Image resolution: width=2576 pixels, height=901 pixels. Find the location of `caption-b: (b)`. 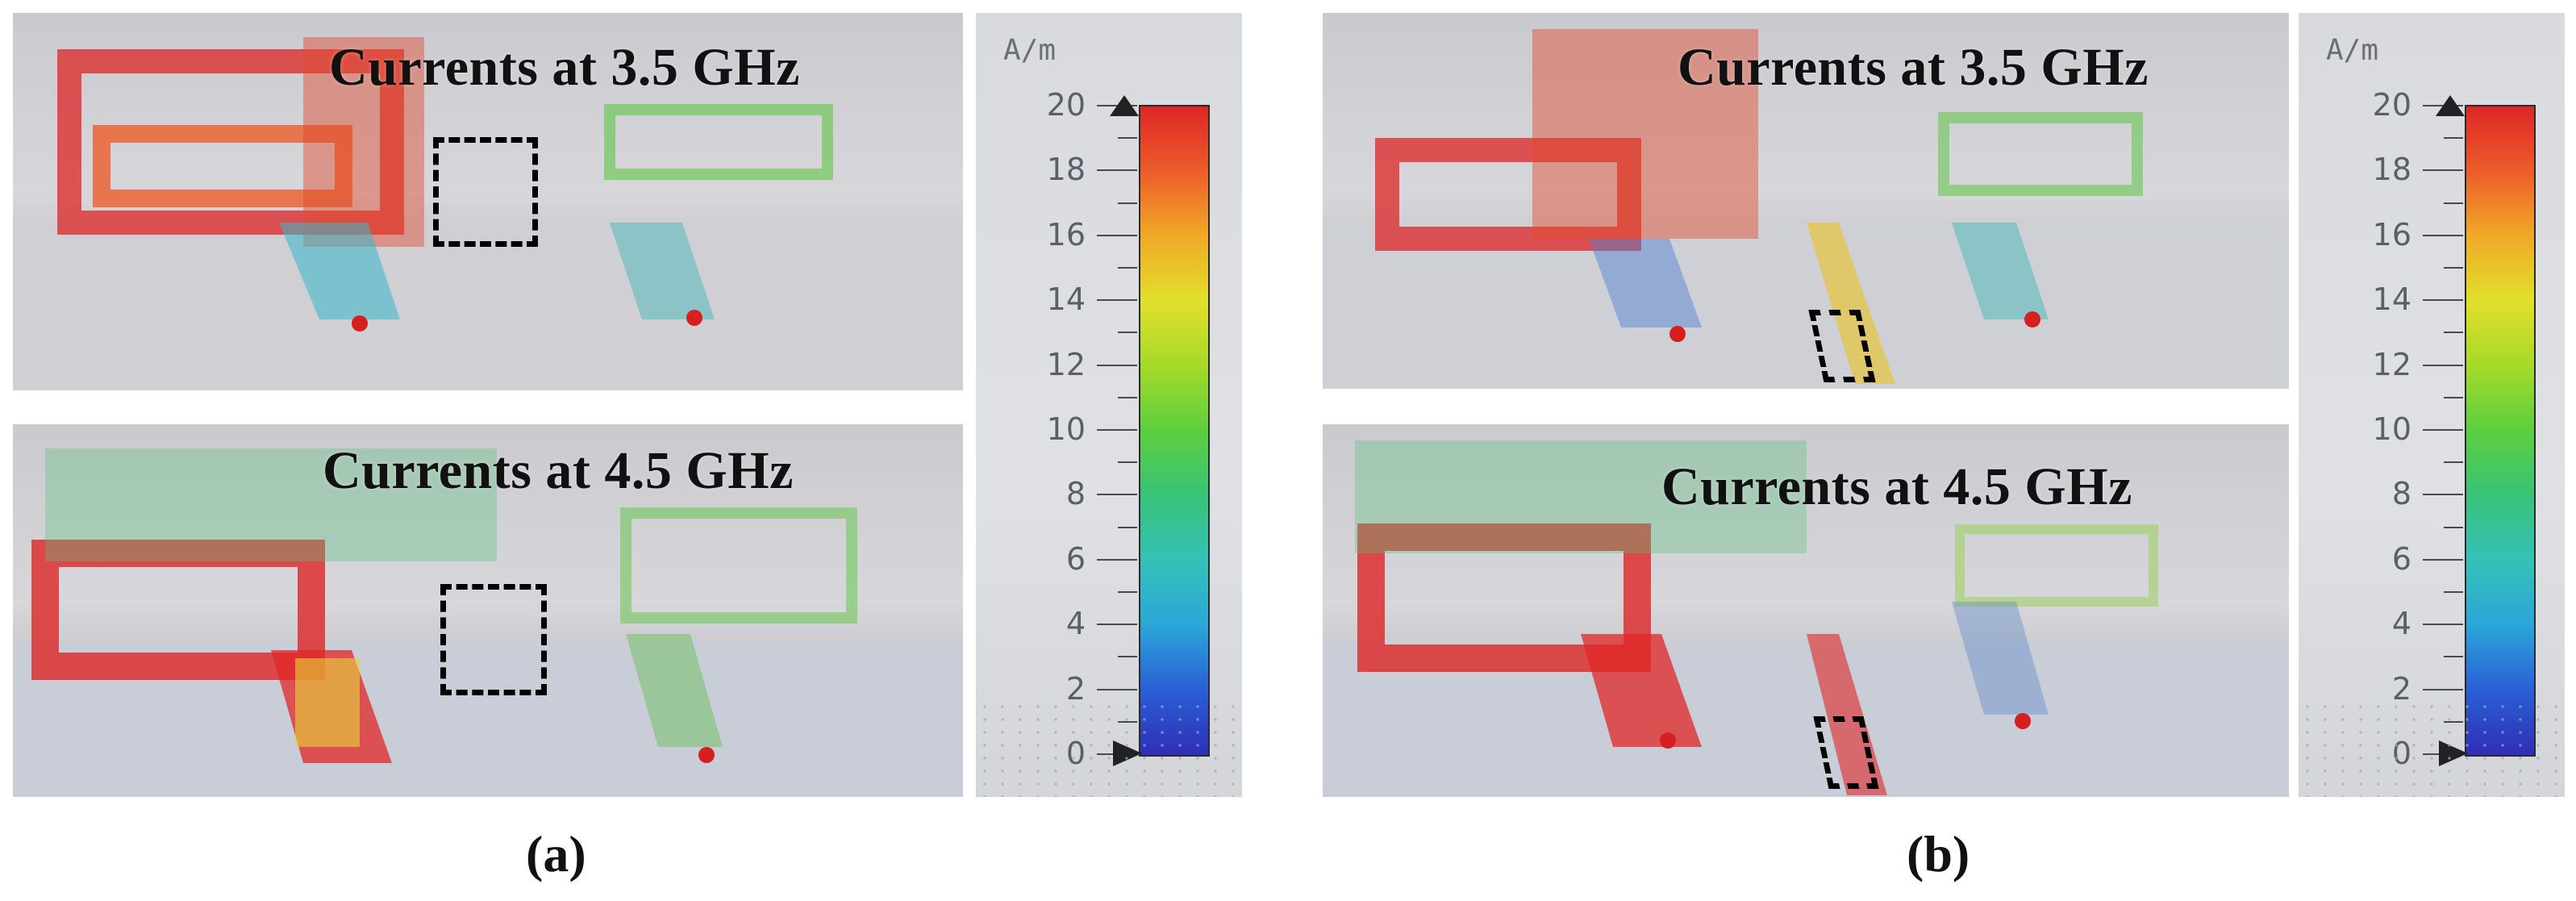

caption-b: (b) is located at coordinates (1938, 854).